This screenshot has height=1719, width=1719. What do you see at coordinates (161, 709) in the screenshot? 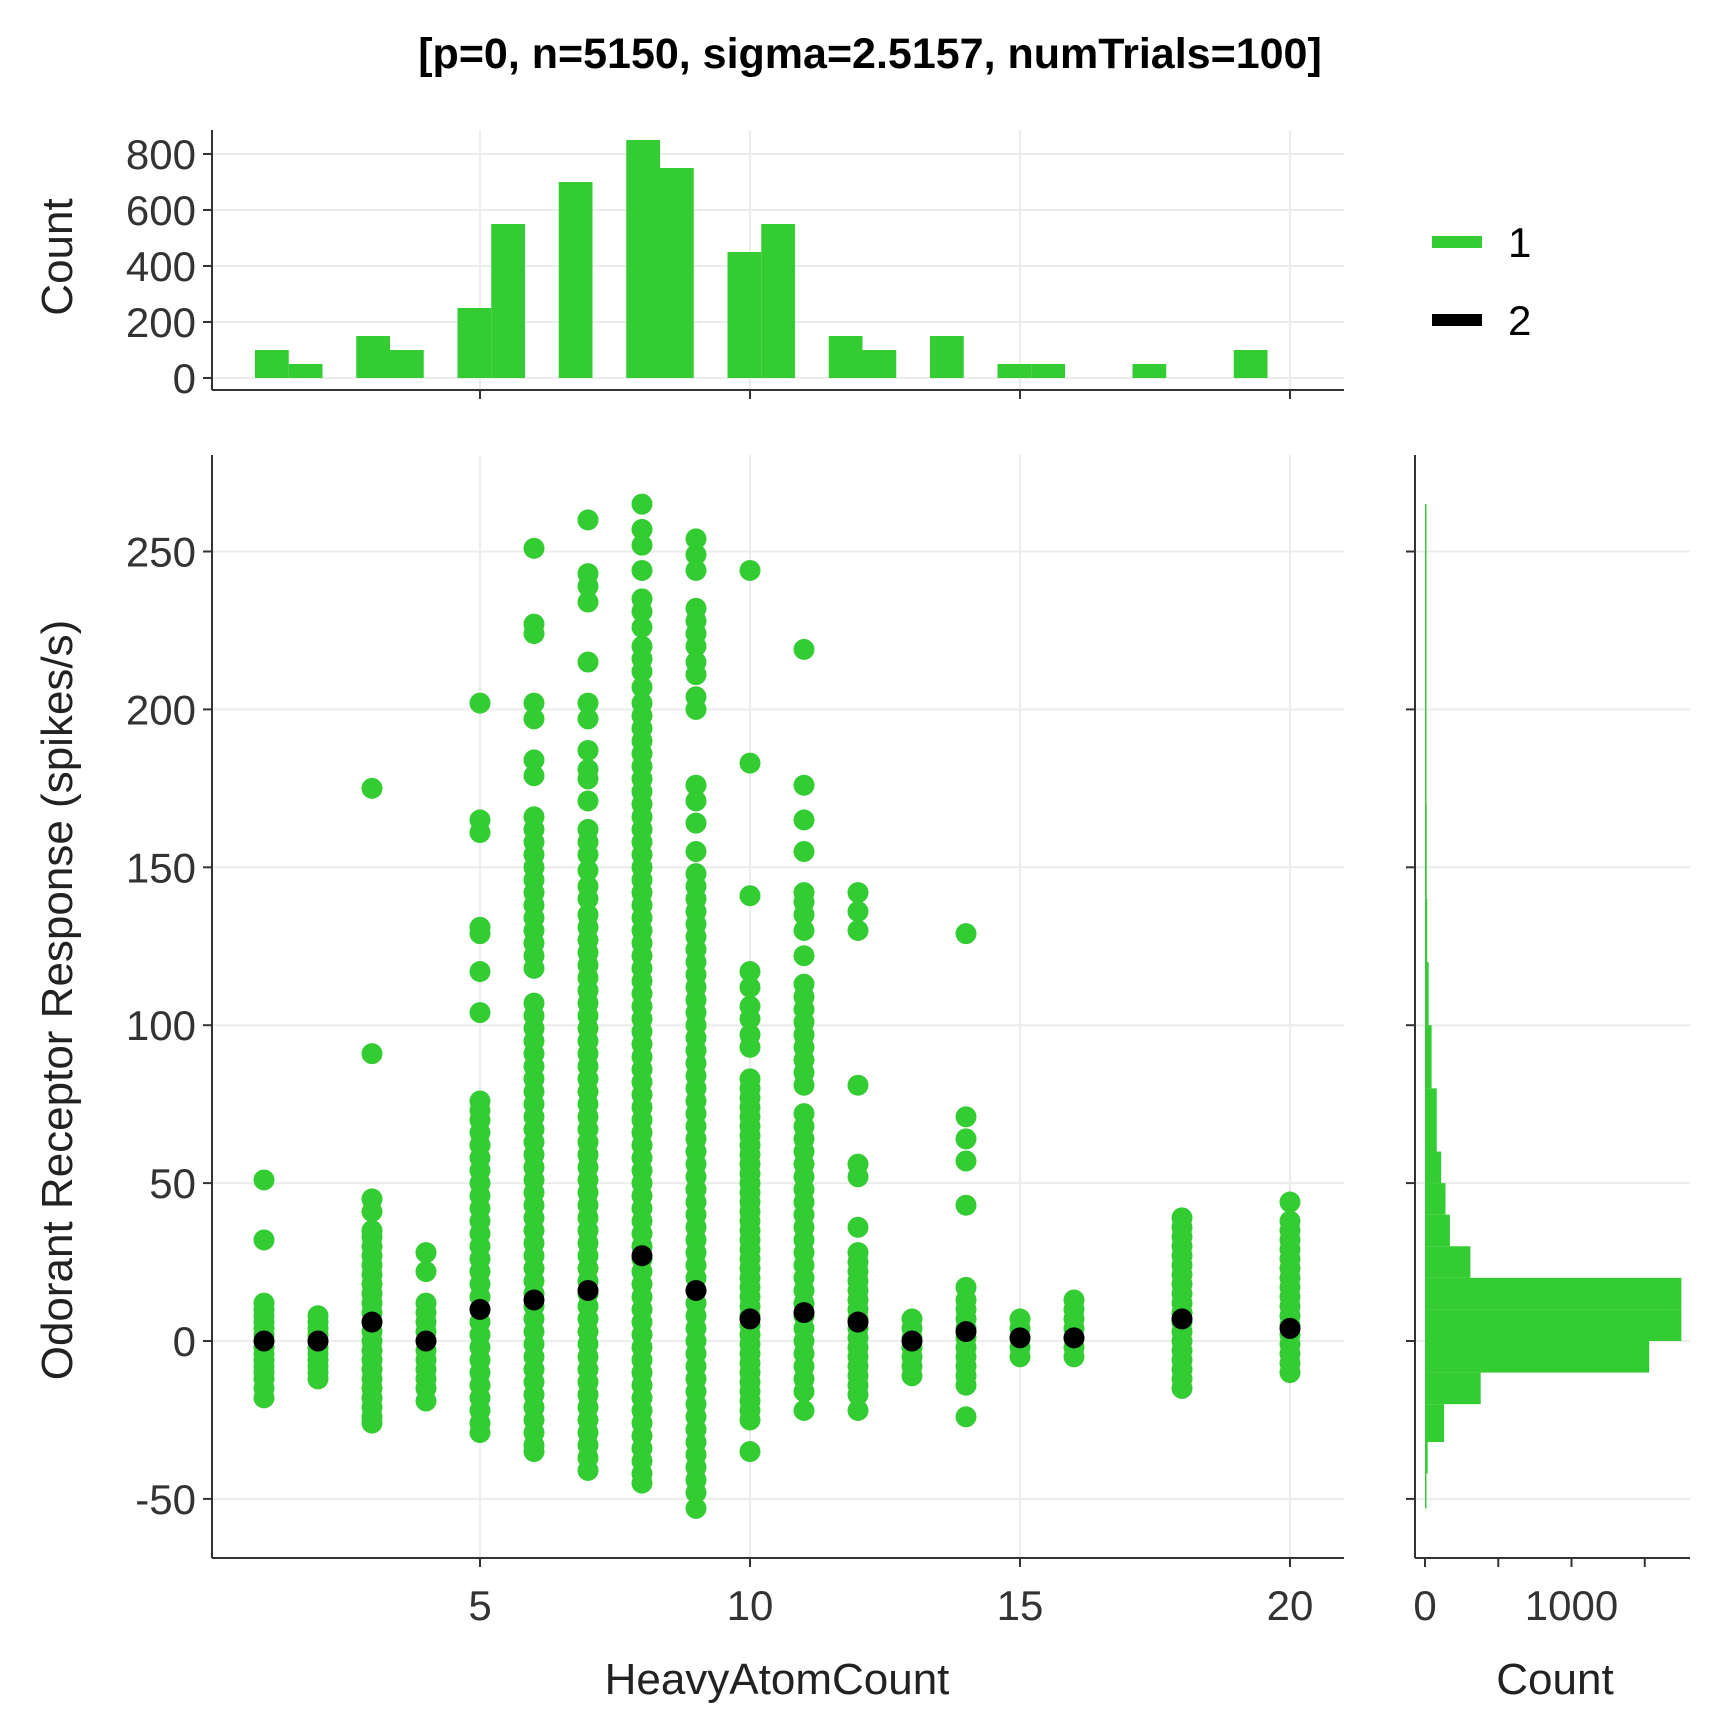
I see `y-tick-label: 200` at bounding box center [161, 709].